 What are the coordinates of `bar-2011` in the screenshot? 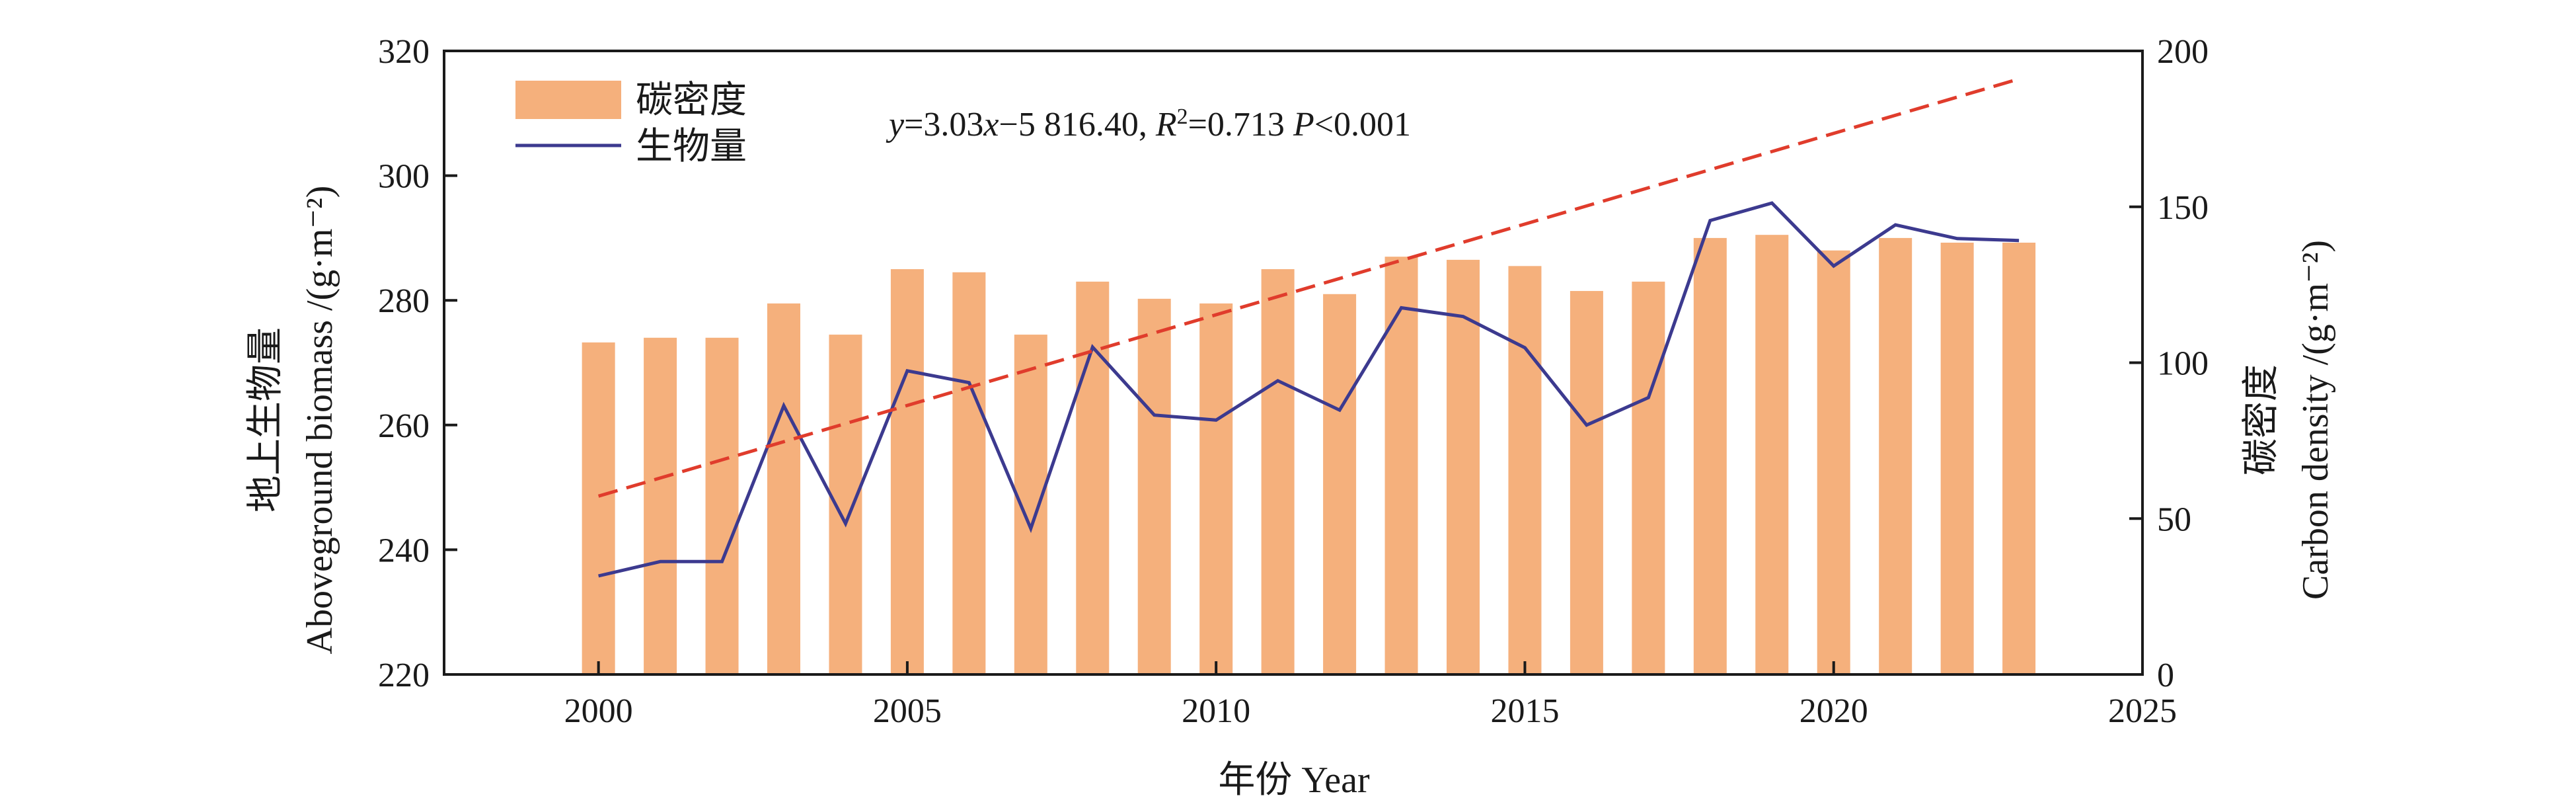 It's located at (1278, 471).